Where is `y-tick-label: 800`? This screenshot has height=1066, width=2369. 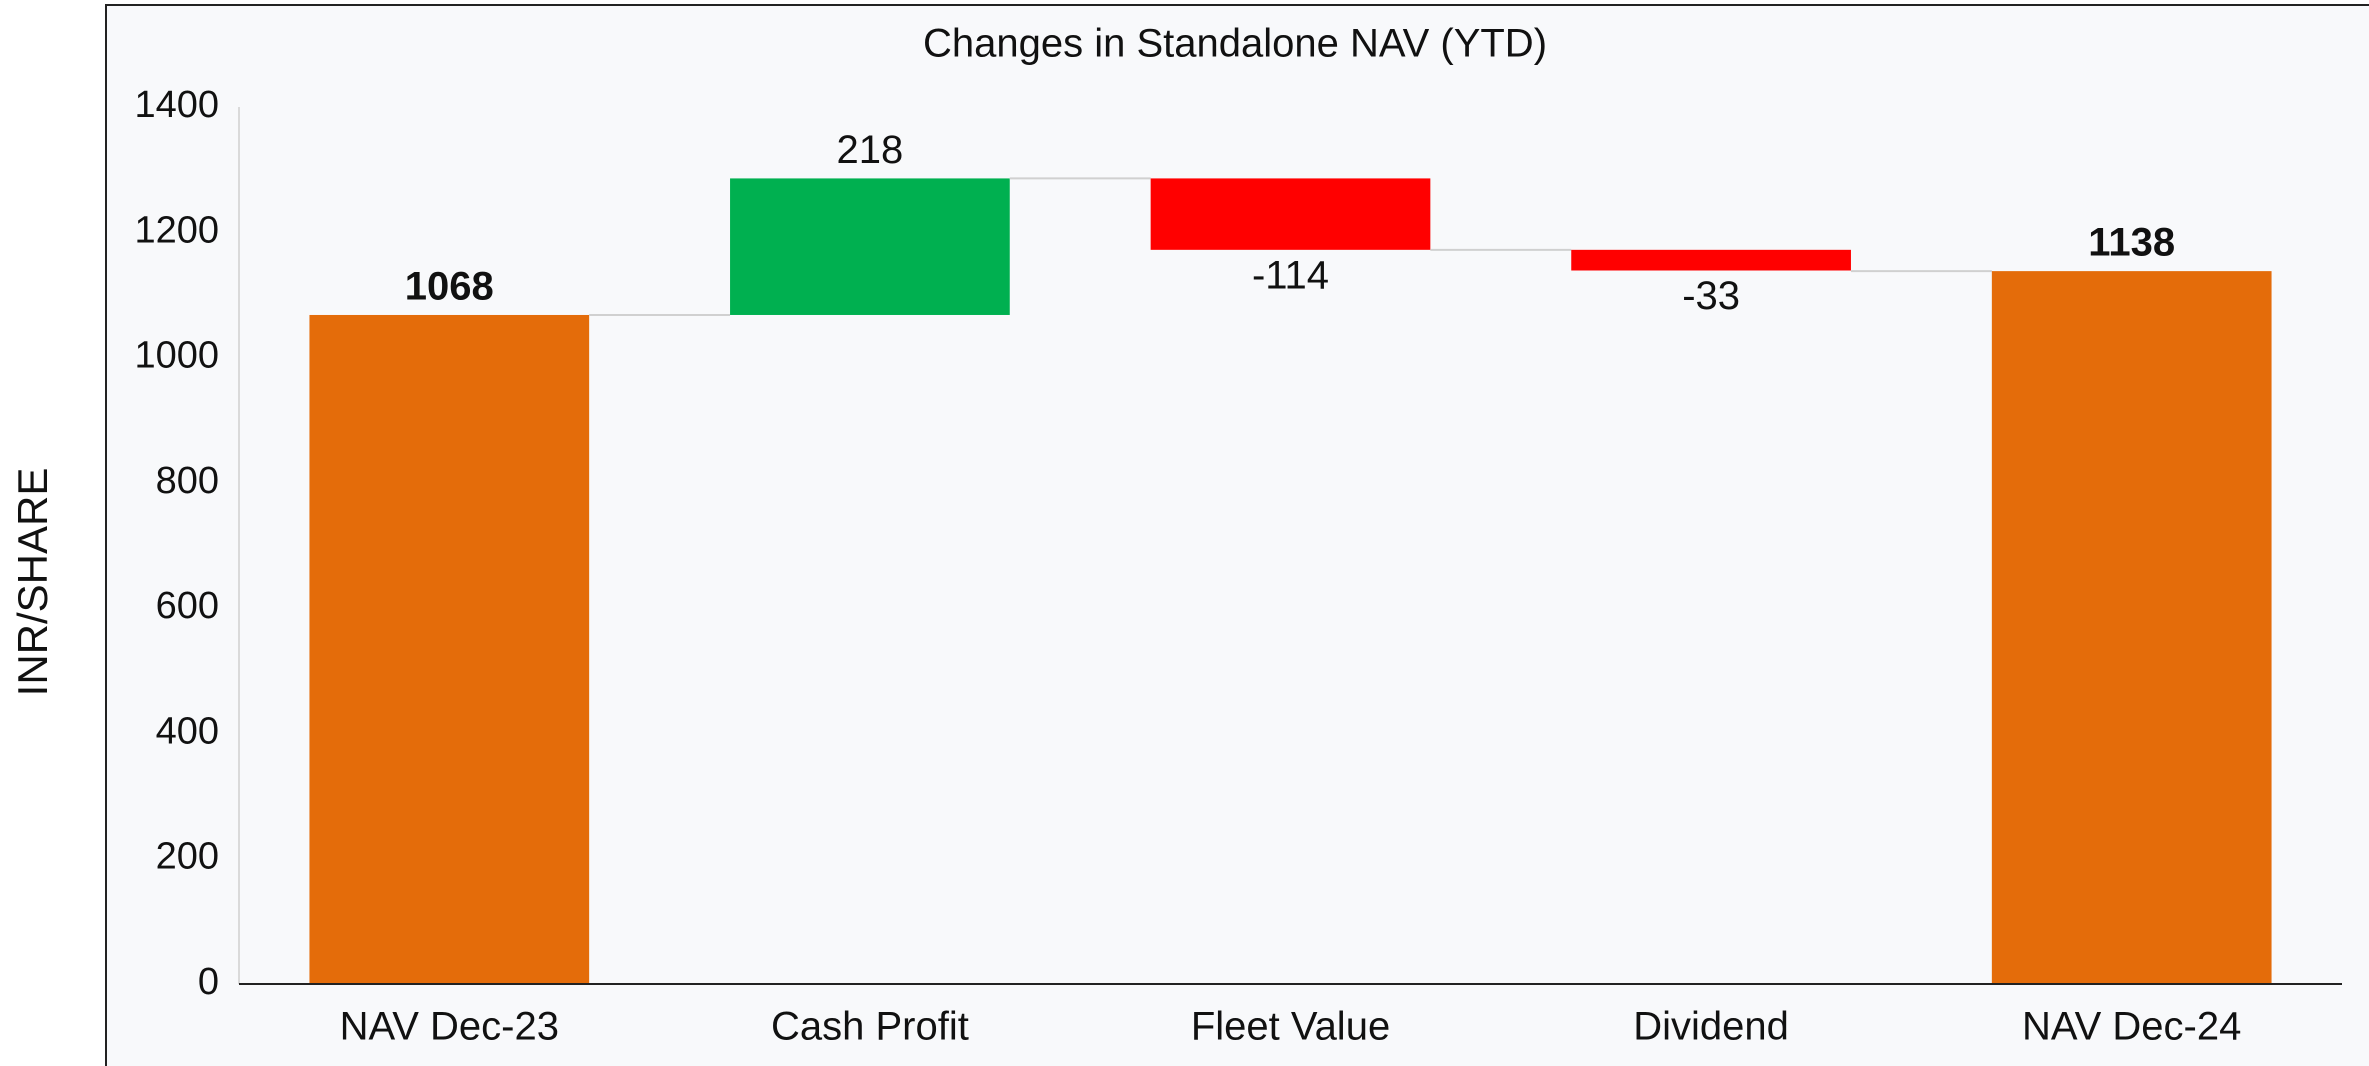 y-tick-label: 800 is located at coordinates (187, 481).